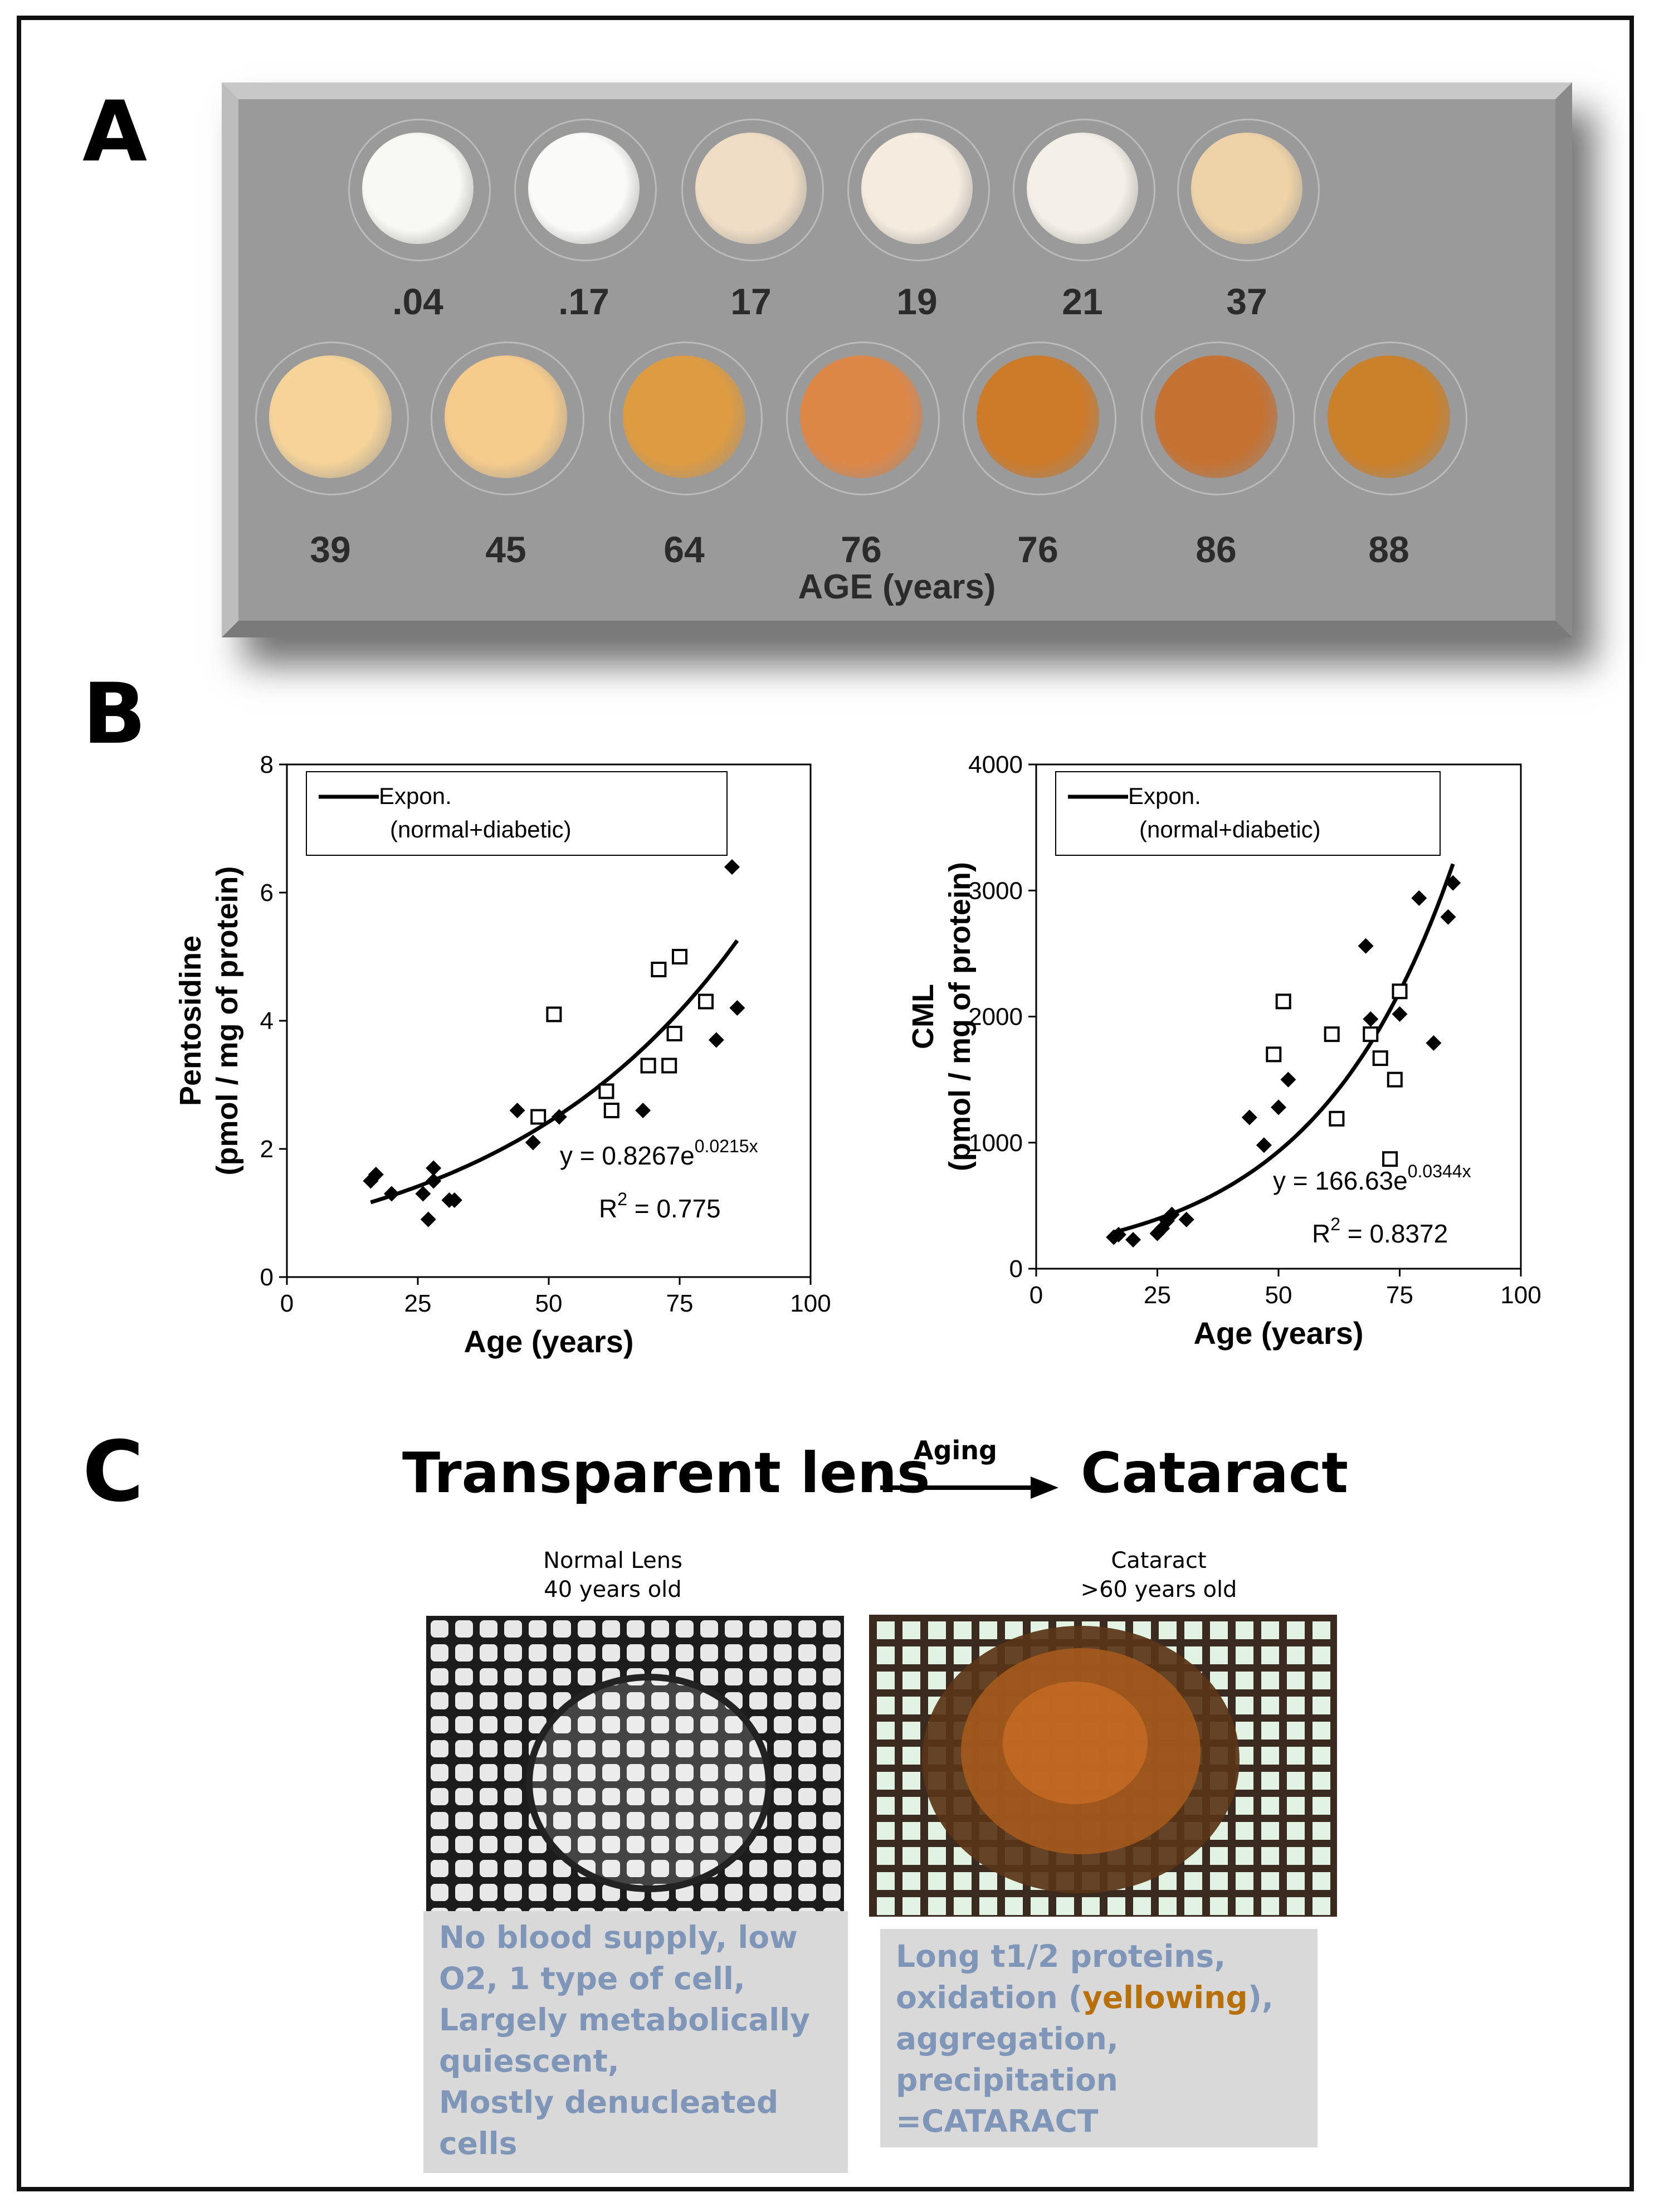 Image resolution: width=1654 pixels, height=2212 pixels. Describe the element at coordinates (684, 416) in the screenshot. I see `lens-powder-sample` at that location.